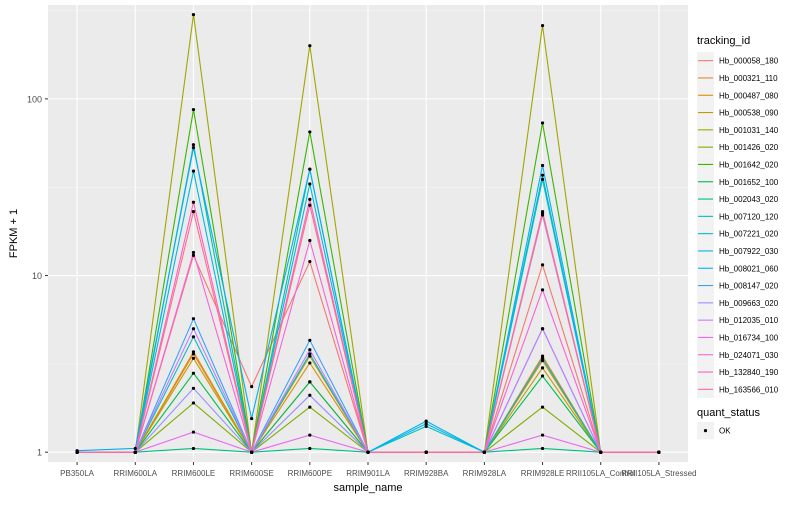  Describe the element at coordinates (705, 431) in the screenshot. I see `legend-key-point` at that location.